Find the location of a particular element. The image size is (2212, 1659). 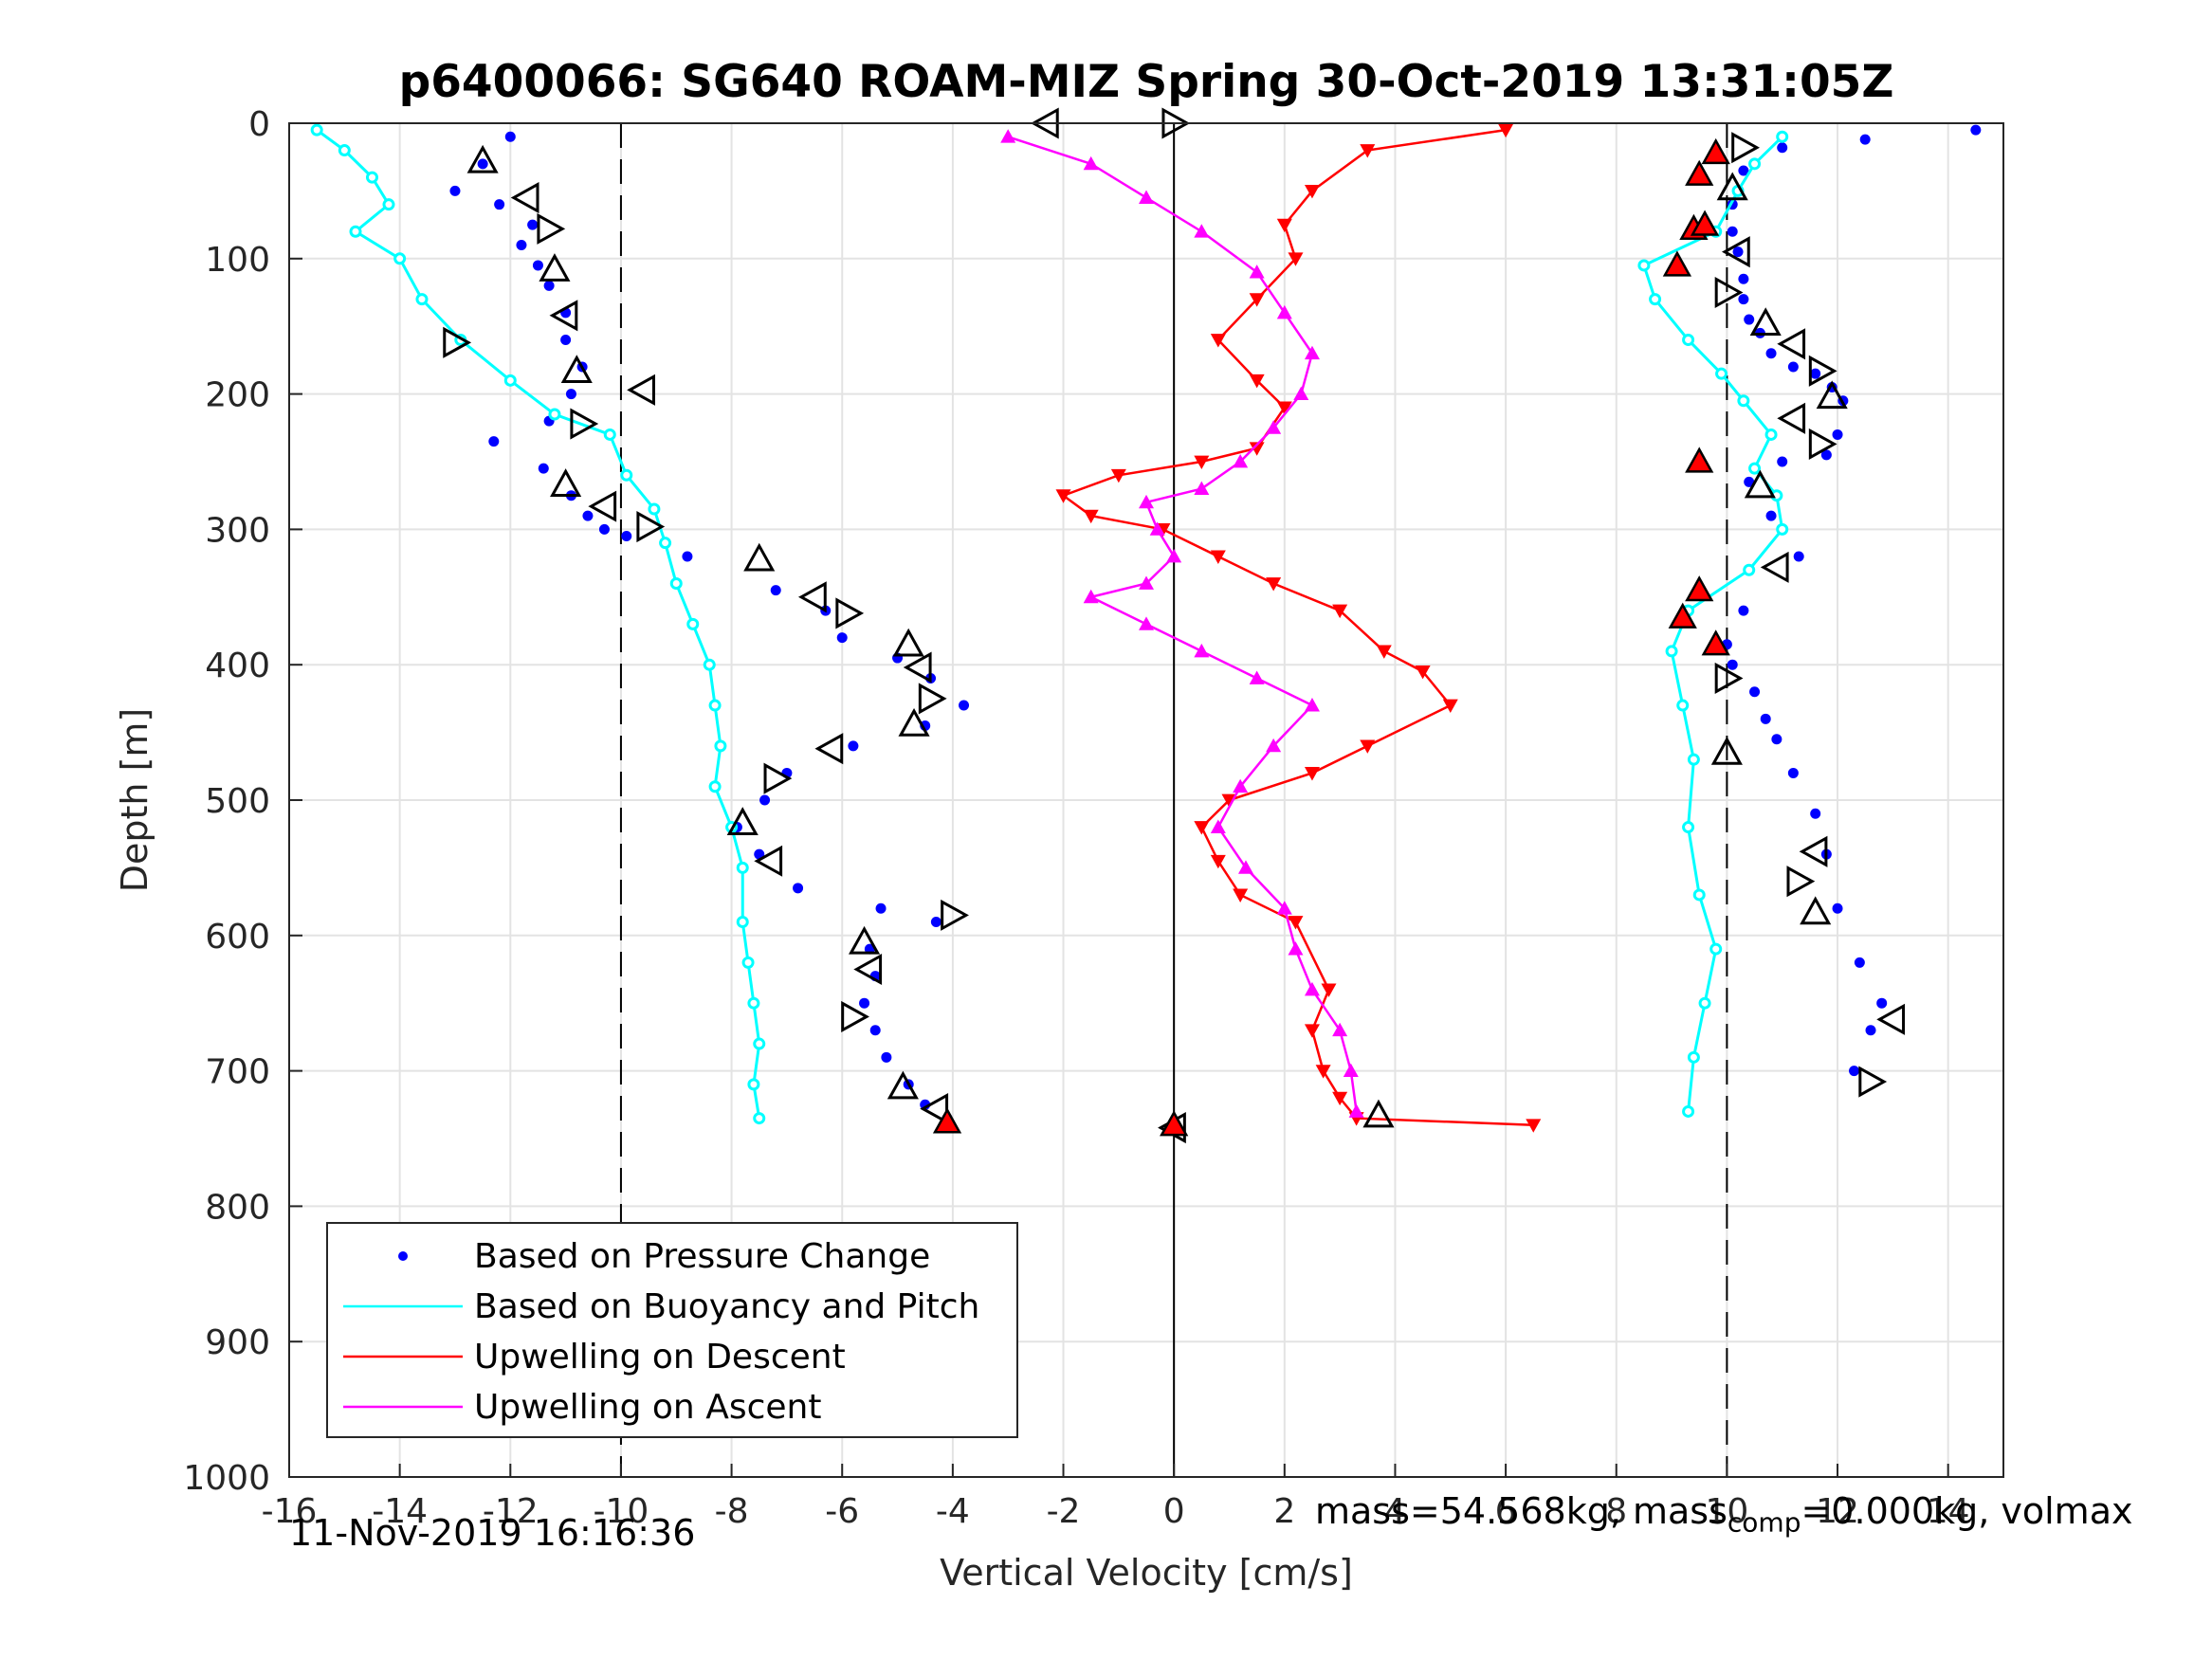

x-tick-label: 4 is located at coordinates (1395, 1511).